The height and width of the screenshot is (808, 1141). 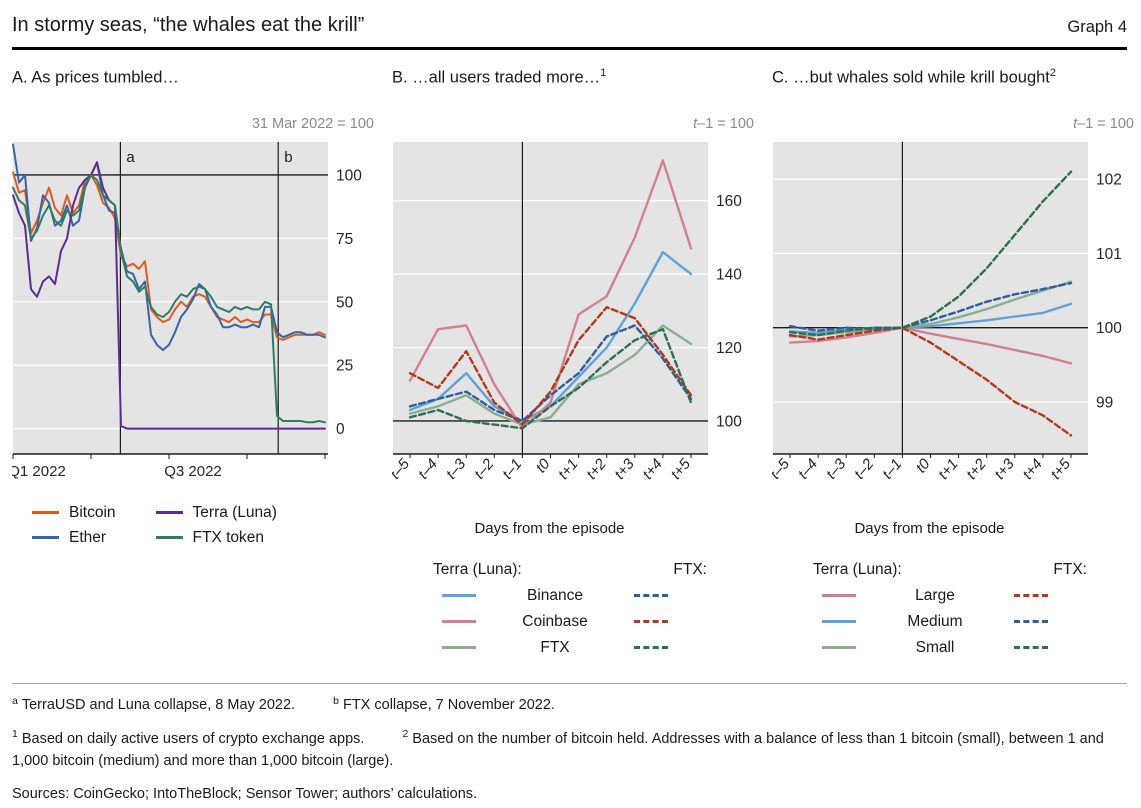 What do you see at coordinates (976, 469) in the screenshot?
I see `svg-text: t+2` at bounding box center [976, 469].